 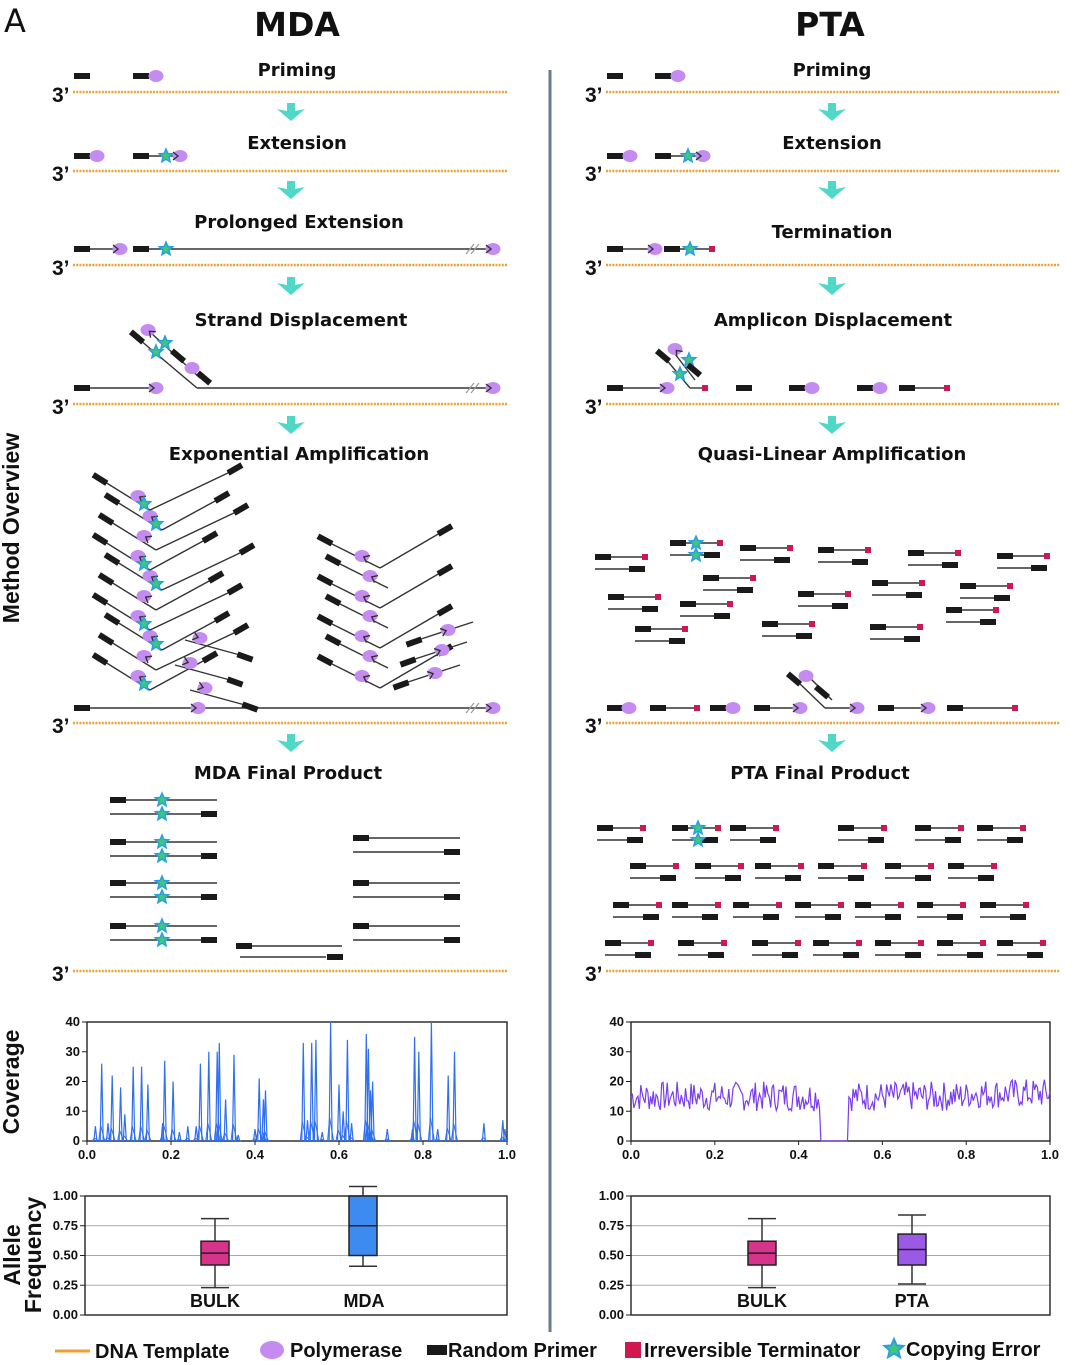 I want to click on pta-step-final-product: PTA Final Product, so click(x=820, y=773).